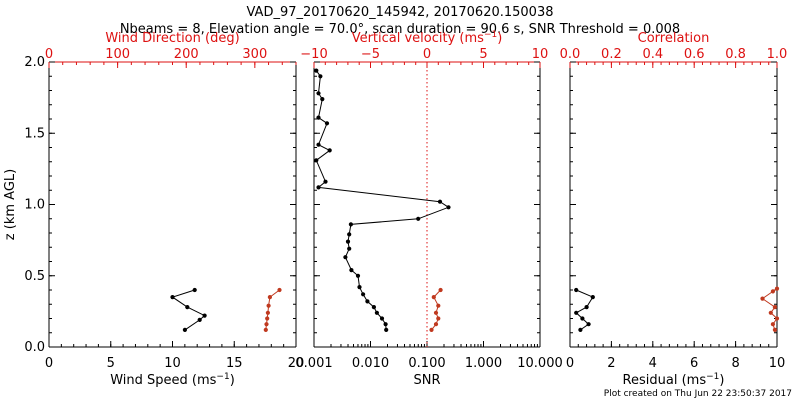 The width and height of the screenshot is (800, 400). Describe the element at coordinates (172, 38) in the screenshot. I see `x-axis-label-top: Wind Direction (deg)` at that location.